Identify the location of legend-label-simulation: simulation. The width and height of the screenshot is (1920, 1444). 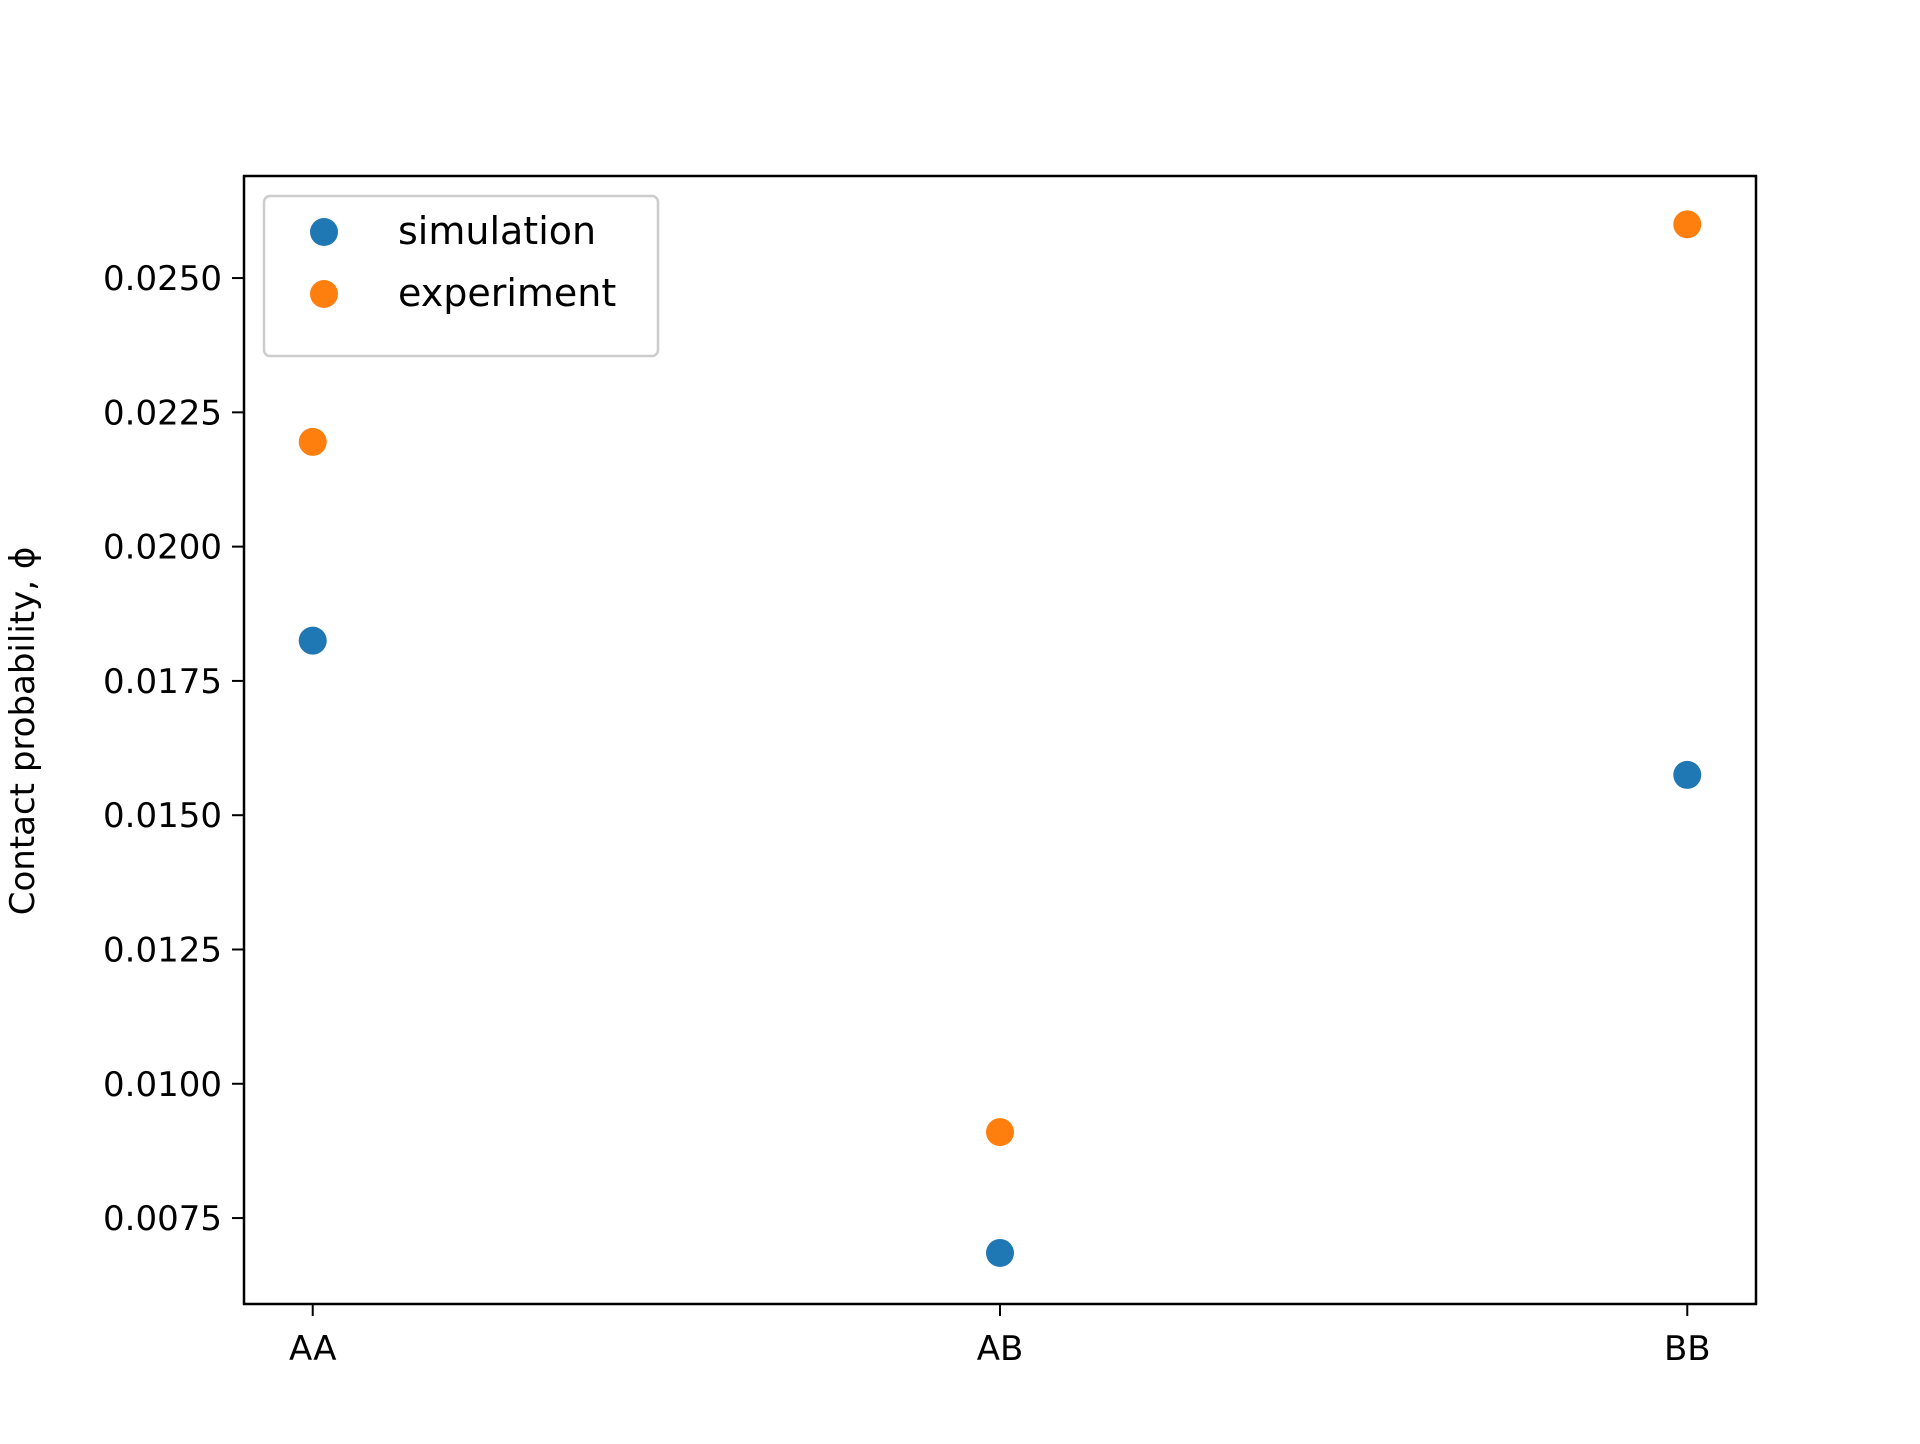
(497, 231).